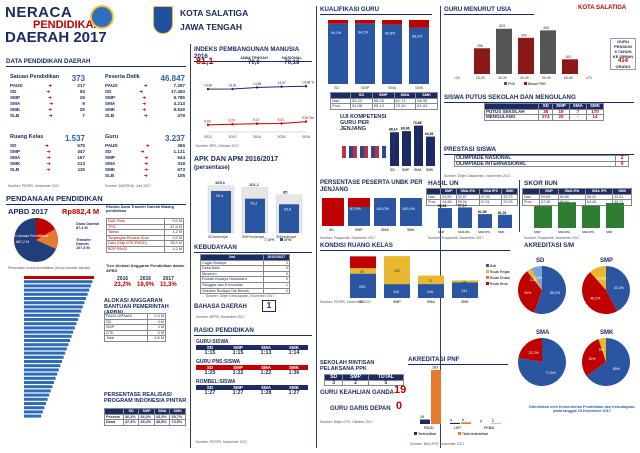 The height and width of the screenshot is (453, 640). I want to click on rasio-col: SMA, so click(266, 387).